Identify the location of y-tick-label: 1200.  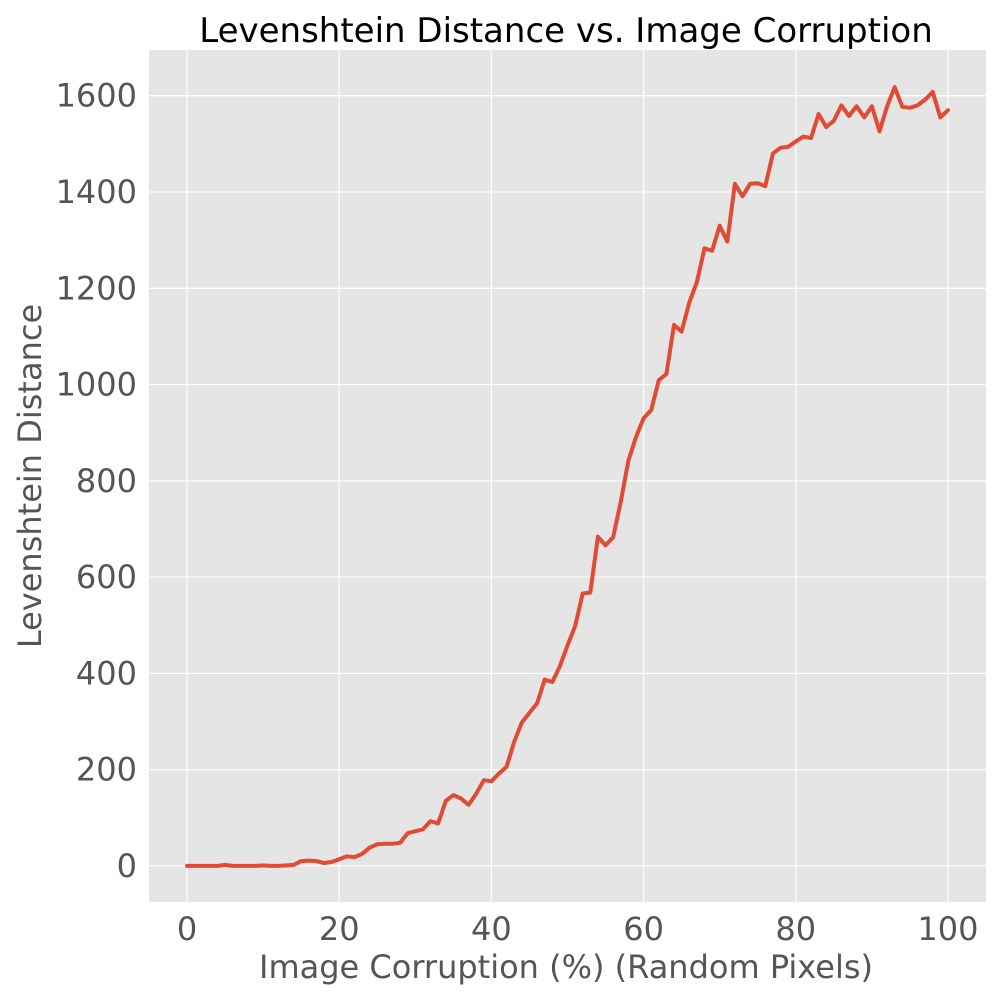
(96, 288).